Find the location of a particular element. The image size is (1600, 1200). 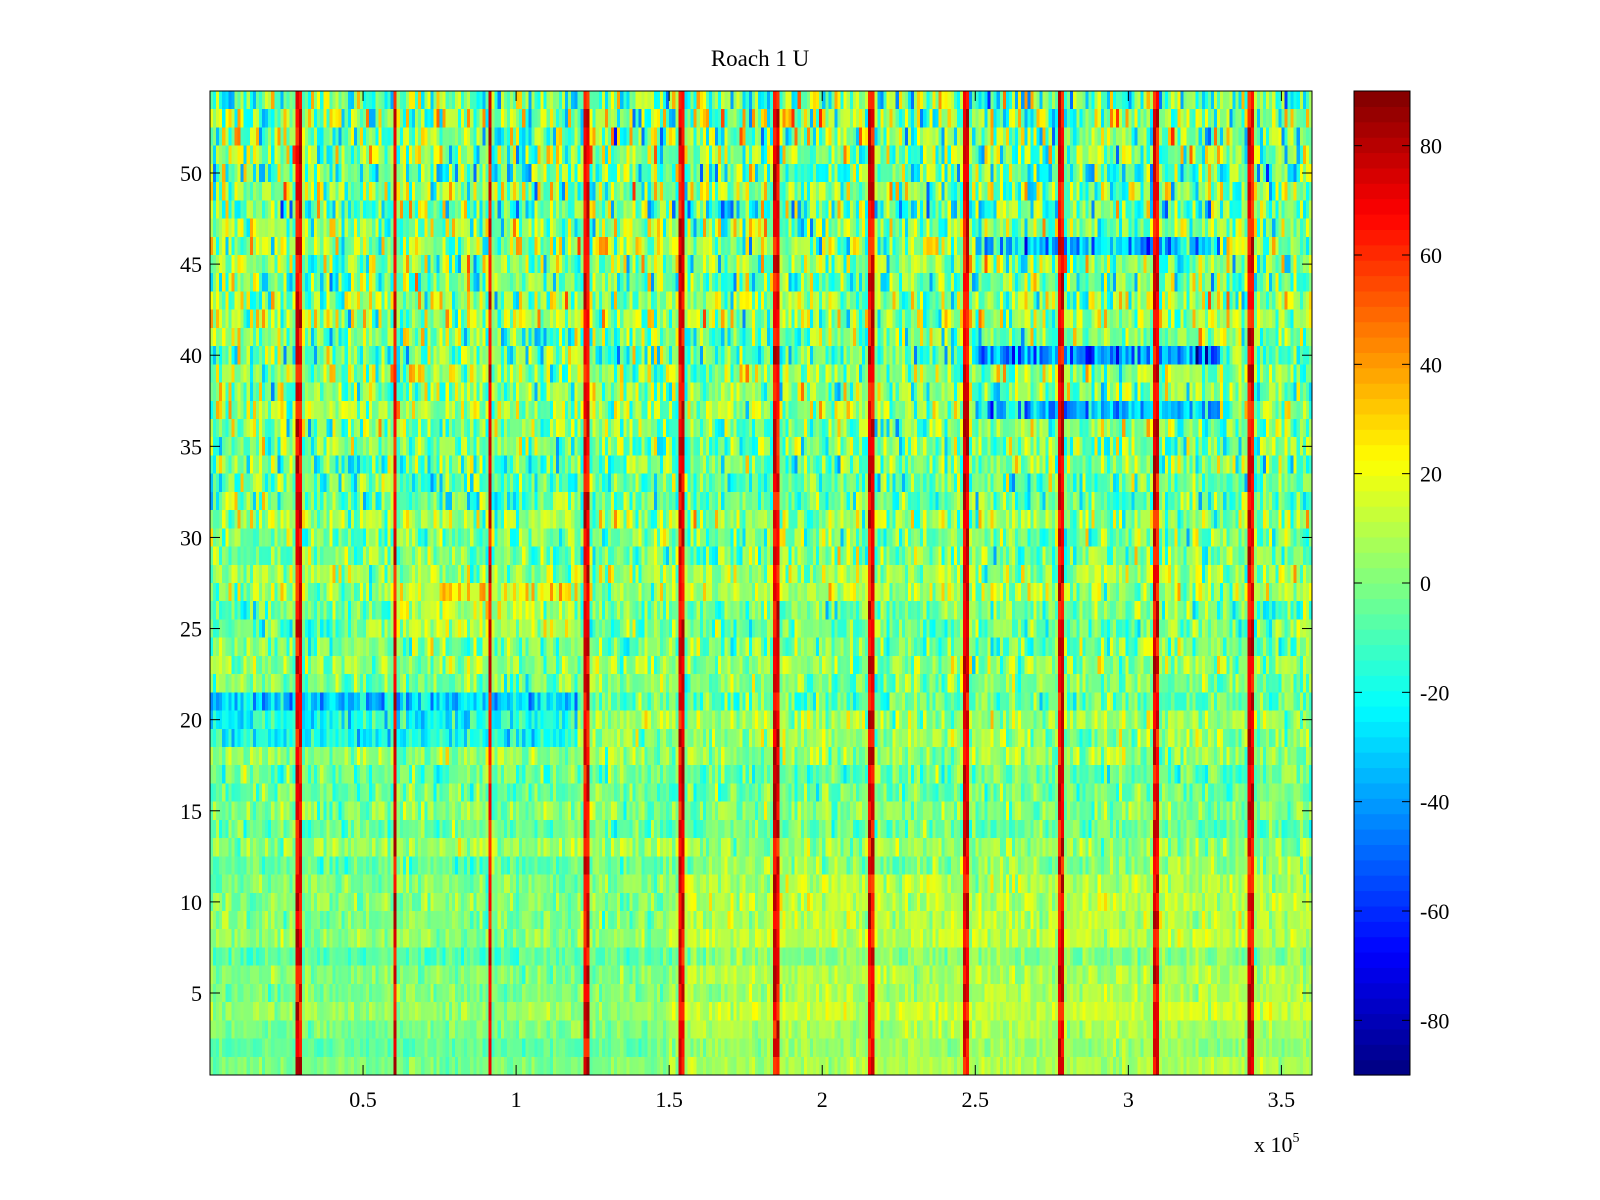

y-tick-label: 35 is located at coordinates (191, 446).